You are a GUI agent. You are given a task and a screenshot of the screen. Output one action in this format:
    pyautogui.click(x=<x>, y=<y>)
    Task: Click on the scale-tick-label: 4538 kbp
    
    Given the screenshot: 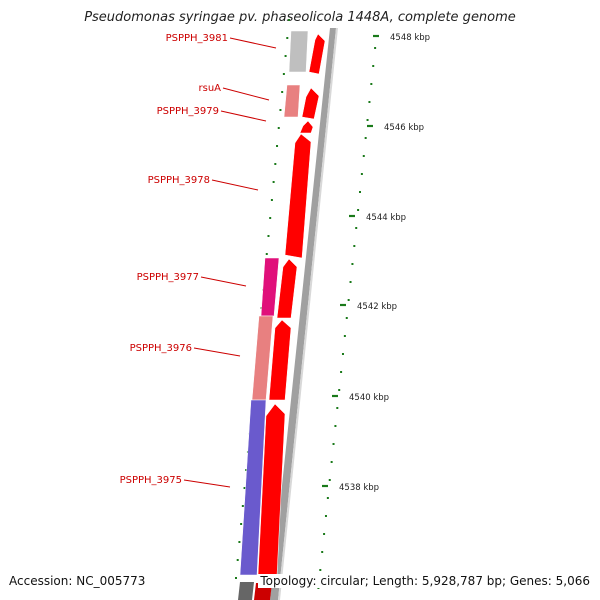 What is the action you would take?
    pyautogui.click(x=359, y=488)
    